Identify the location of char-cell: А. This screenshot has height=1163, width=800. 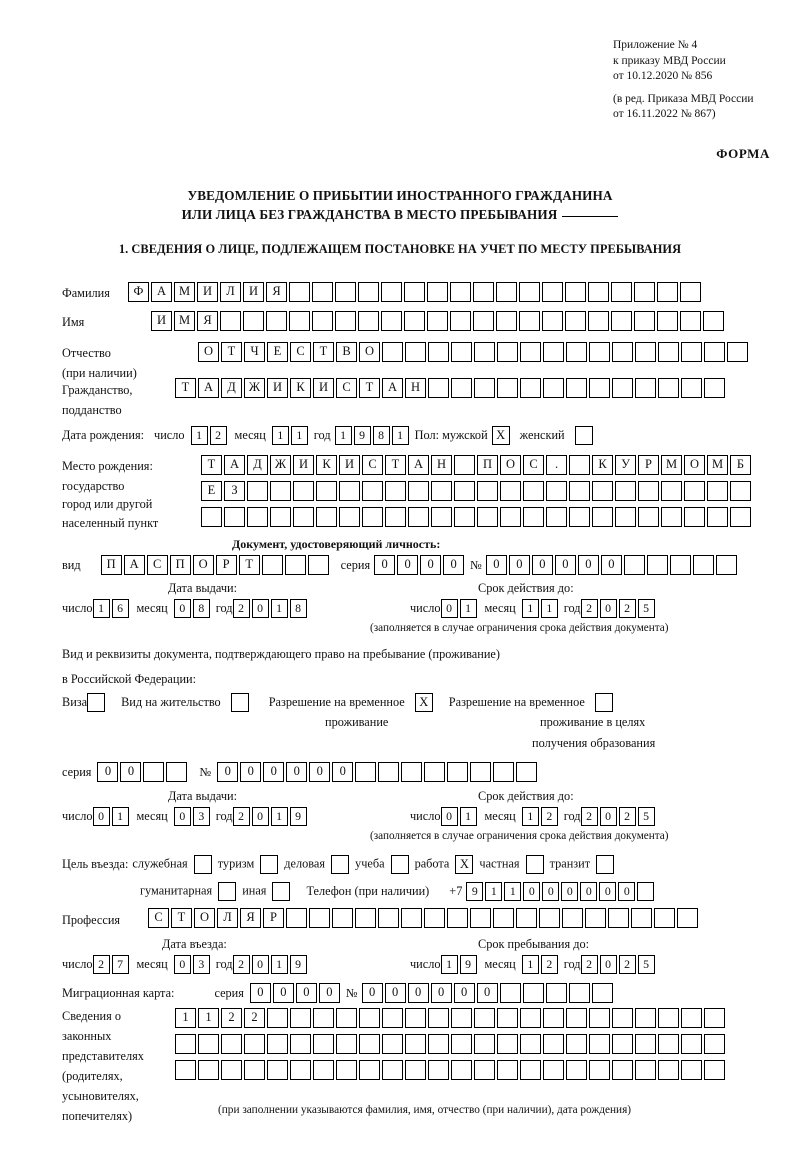
(234, 465).